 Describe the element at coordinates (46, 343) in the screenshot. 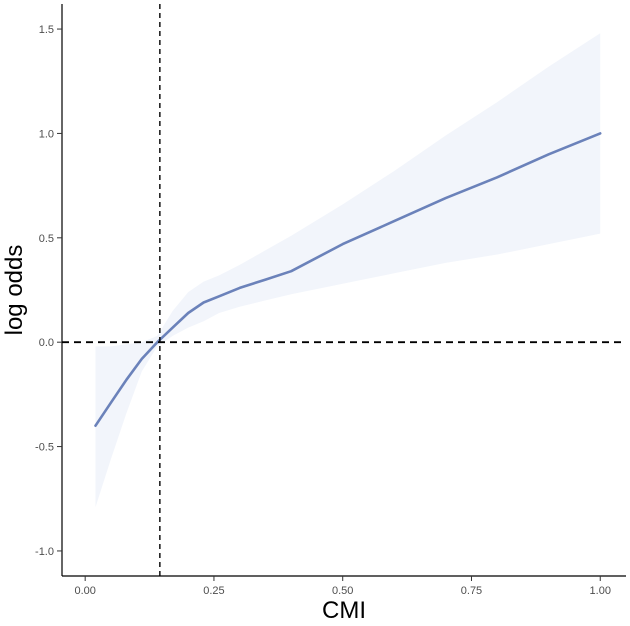

I see `y-tick-label: 0.0` at that location.